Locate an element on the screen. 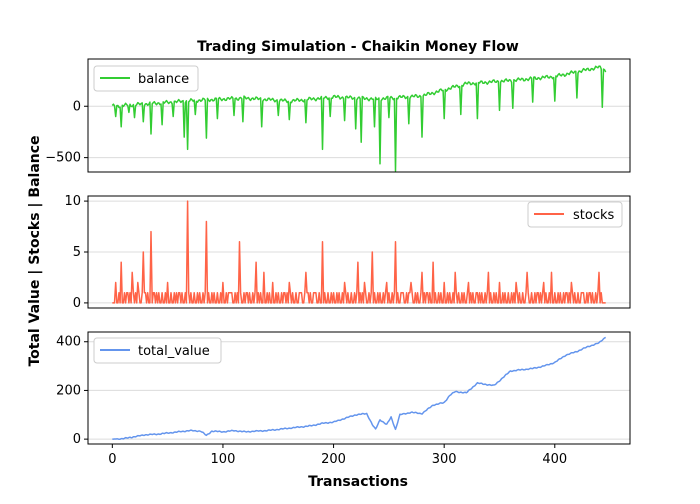  total-value-series is located at coordinates (359, 388).